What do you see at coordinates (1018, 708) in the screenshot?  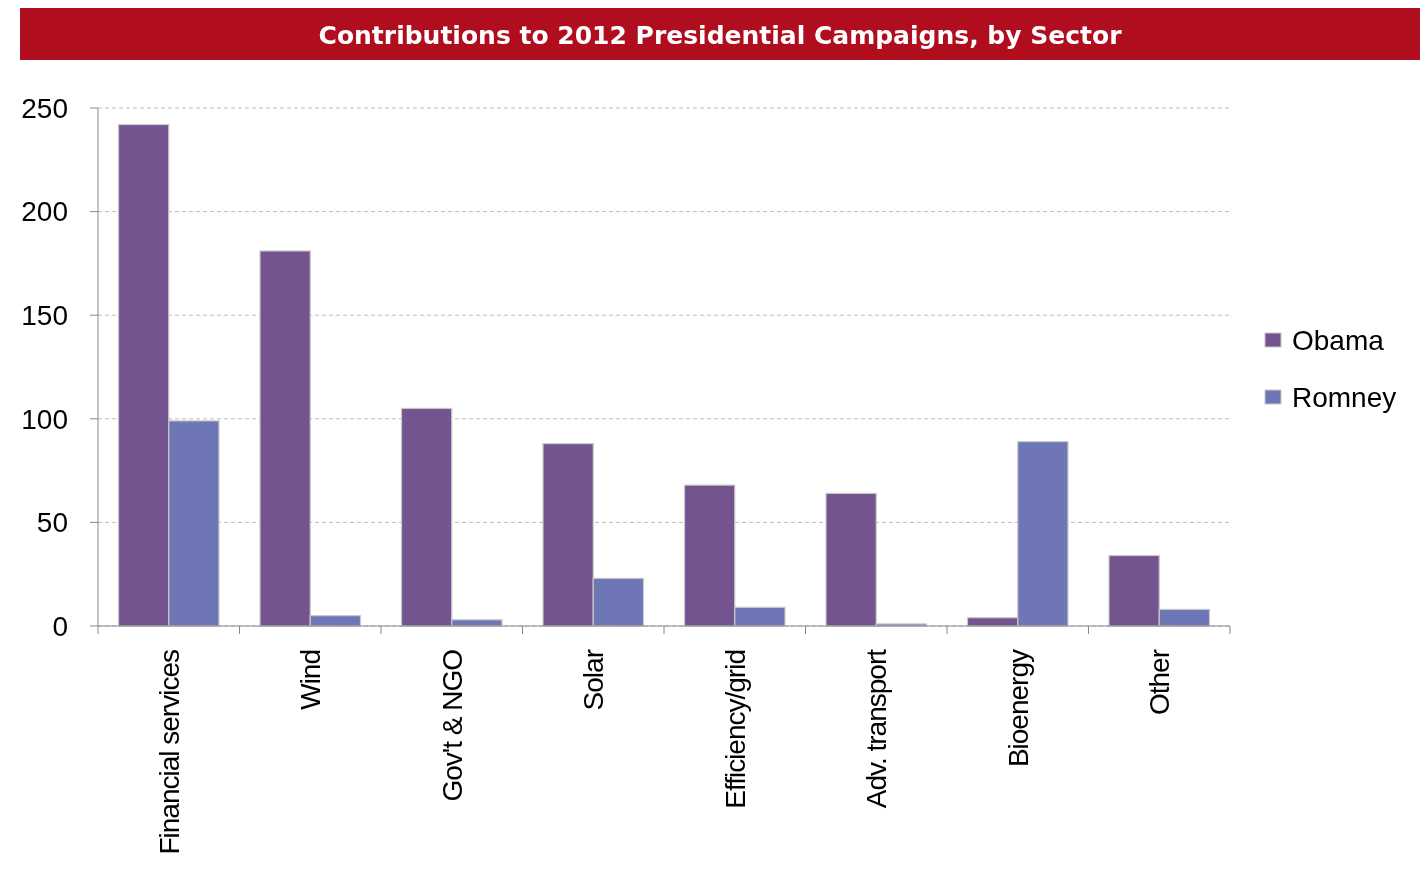 I see `x-tick-label: Bioenergy` at bounding box center [1018, 708].